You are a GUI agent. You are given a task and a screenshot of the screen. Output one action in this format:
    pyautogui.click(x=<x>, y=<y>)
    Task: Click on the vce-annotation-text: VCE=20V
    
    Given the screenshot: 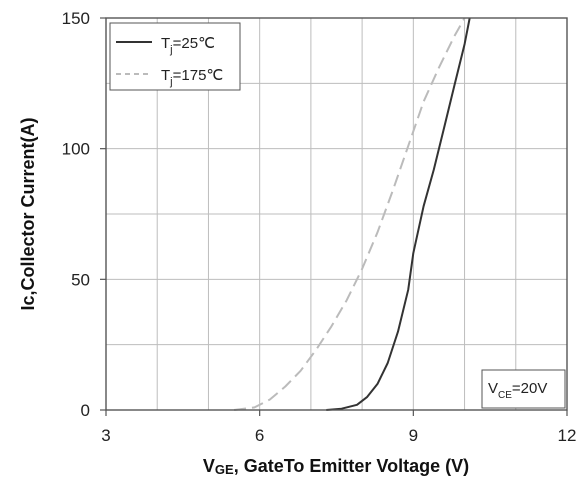 What is the action you would take?
    pyautogui.click(x=517, y=390)
    